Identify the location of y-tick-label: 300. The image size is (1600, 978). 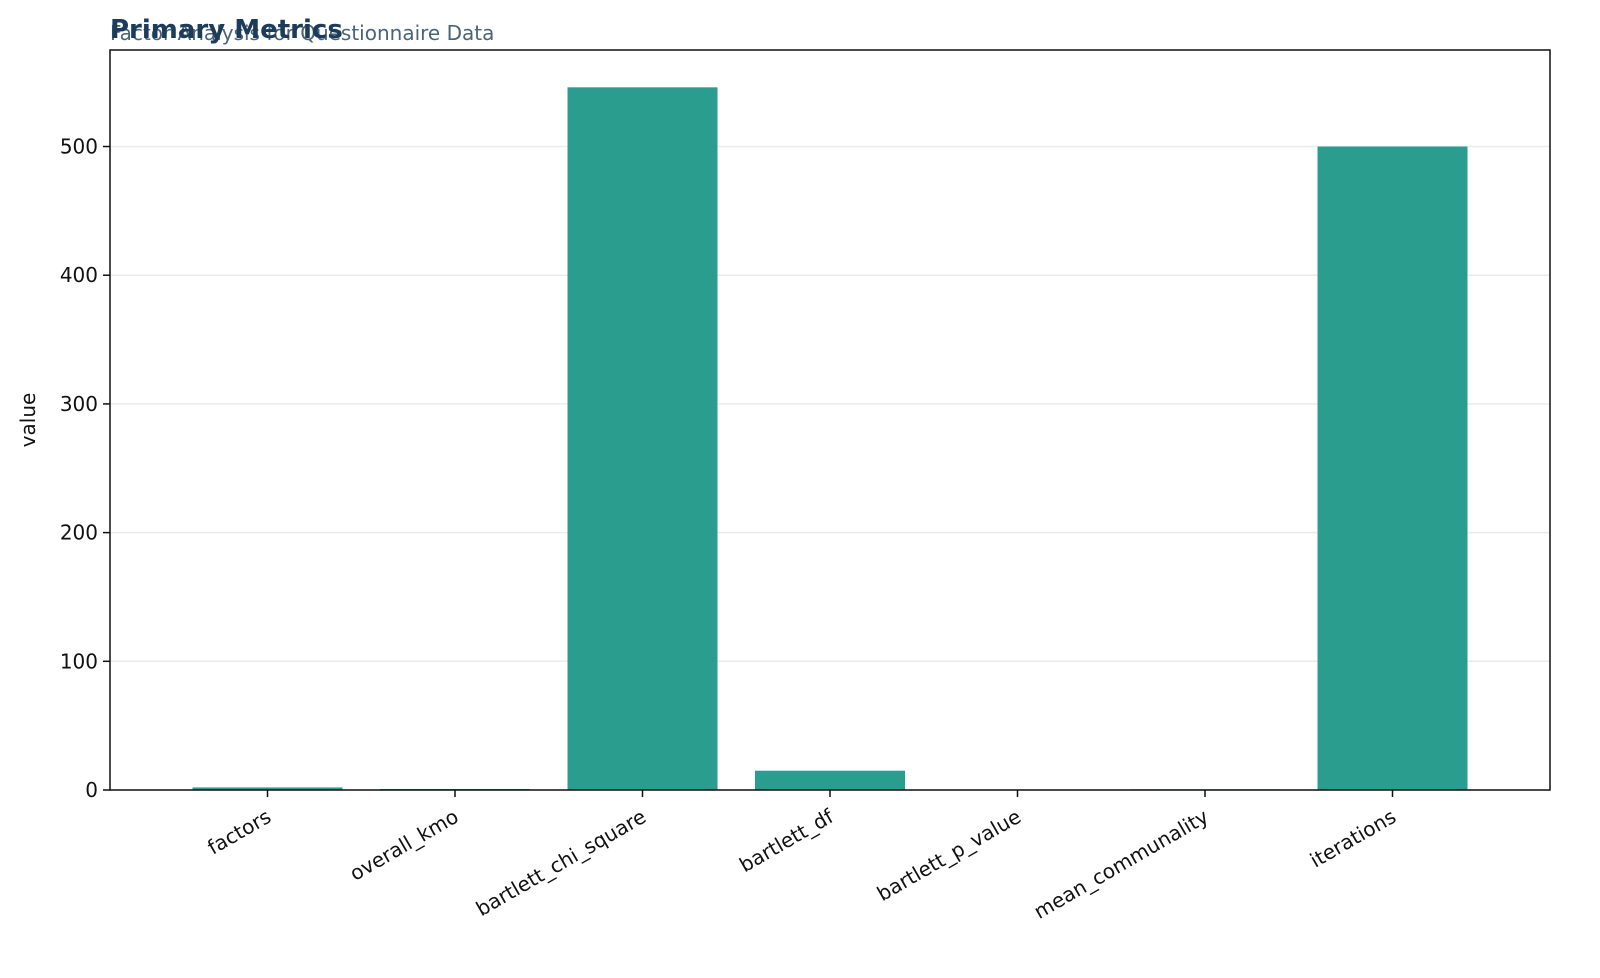
(79, 404).